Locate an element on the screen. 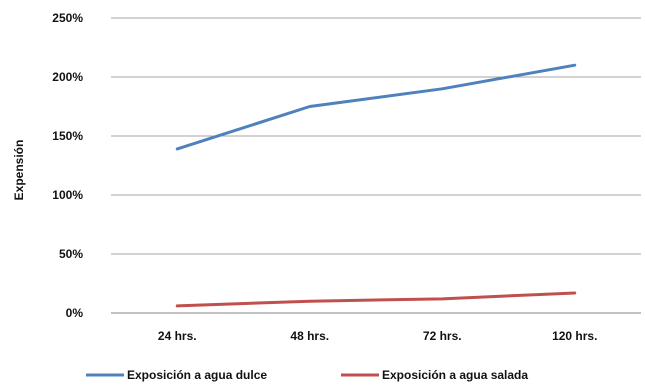  y-tick-label: 150% is located at coordinates (67, 136).